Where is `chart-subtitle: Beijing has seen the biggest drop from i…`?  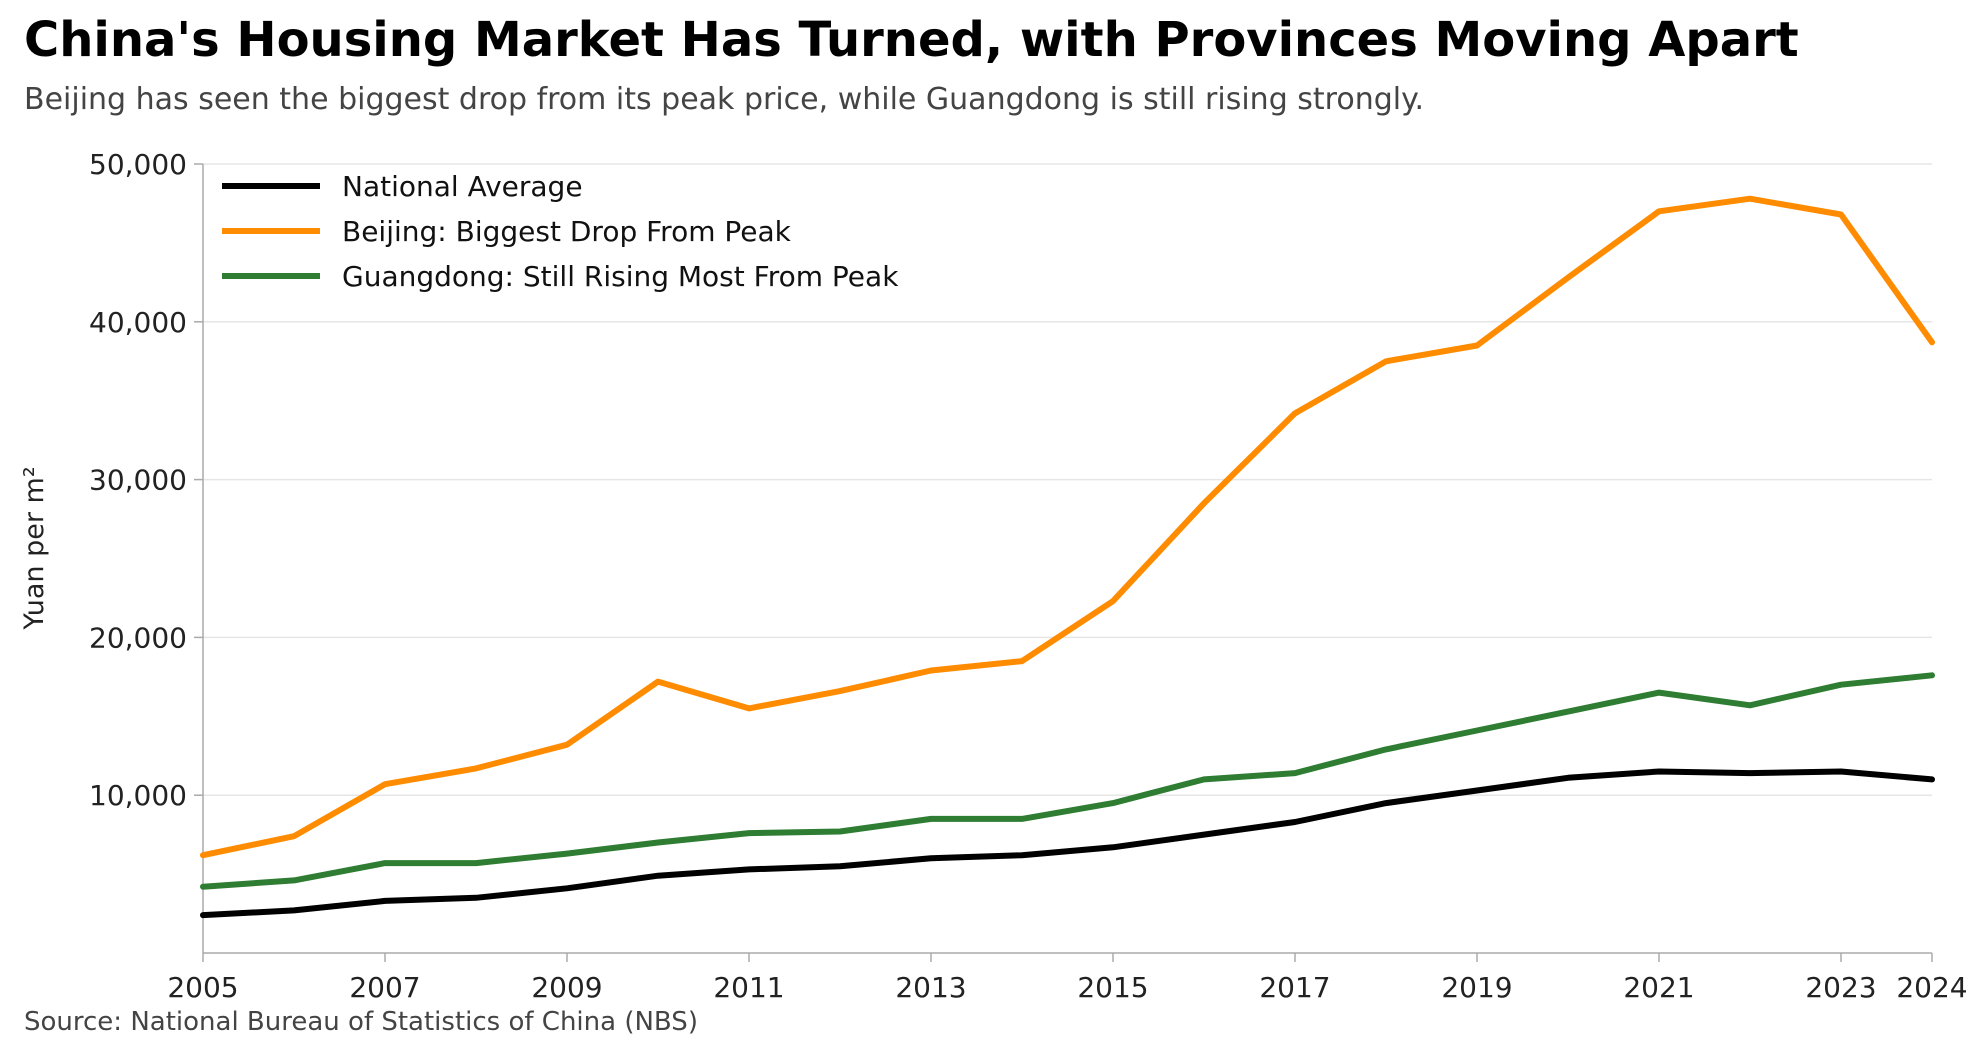 chart-subtitle: Beijing has seen the biggest drop from i… is located at coordinates (724, 99).